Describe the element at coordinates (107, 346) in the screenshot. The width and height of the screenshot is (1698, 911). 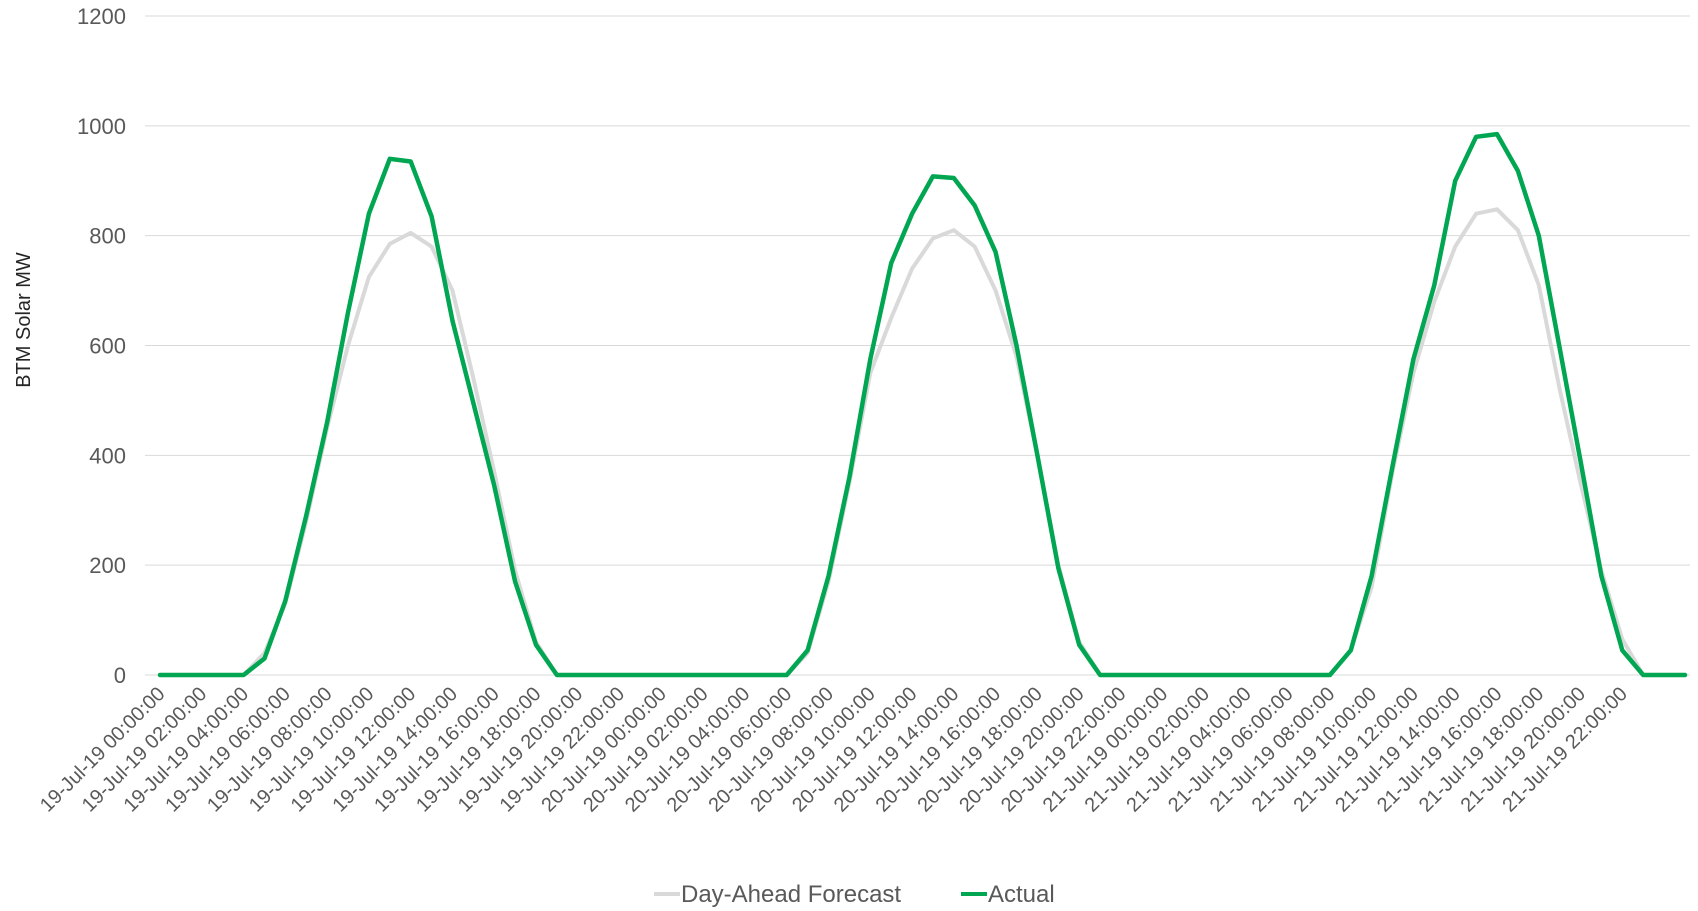
I see `y-tick-label: 600` at that location.